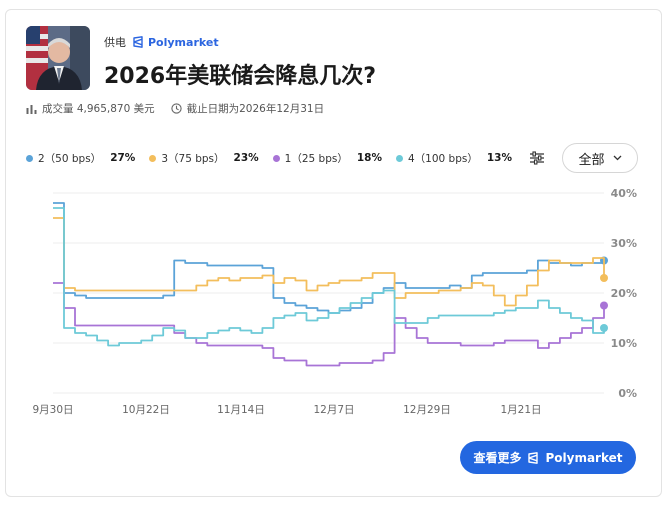  I want to click on bar-chart-icon, so click(31, 109).